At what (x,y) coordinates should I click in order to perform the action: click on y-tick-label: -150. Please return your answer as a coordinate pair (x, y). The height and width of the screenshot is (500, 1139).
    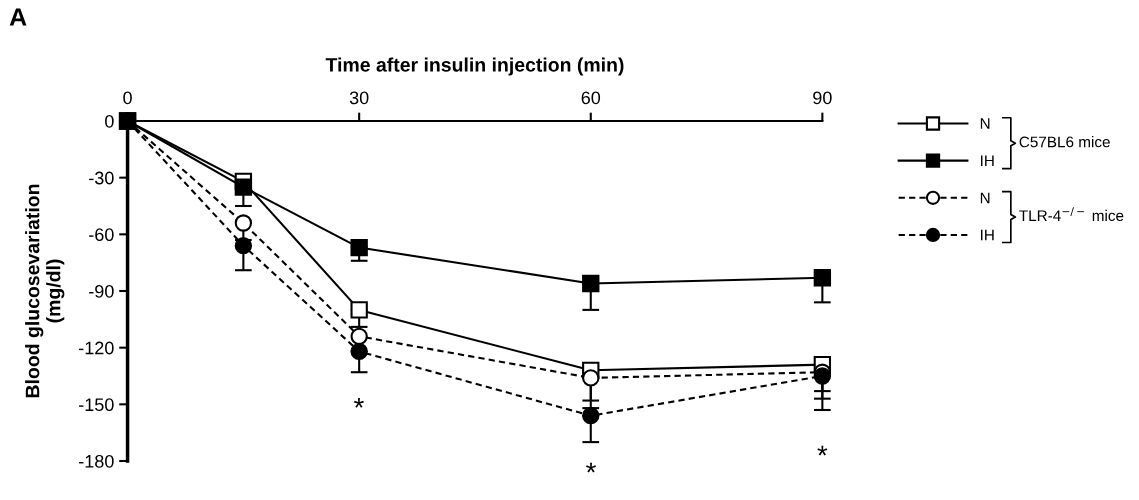
    Looking at the image, I should click on (96, 405).